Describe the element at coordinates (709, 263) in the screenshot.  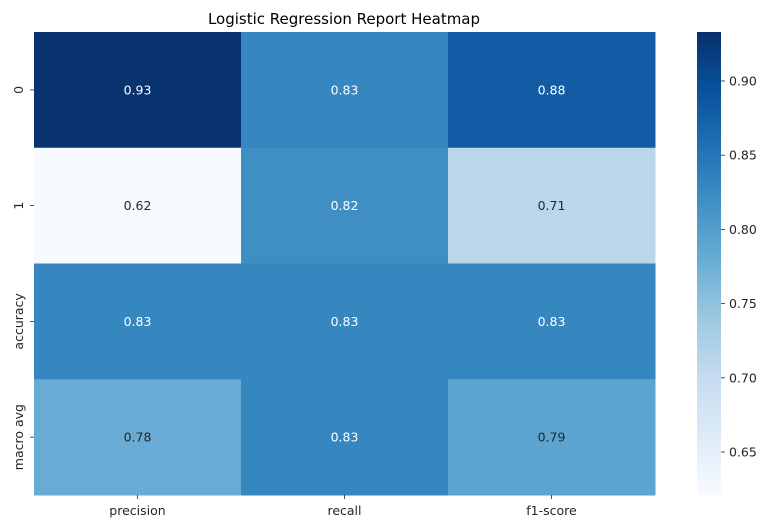
I see `colorbar-gradient` at that location.